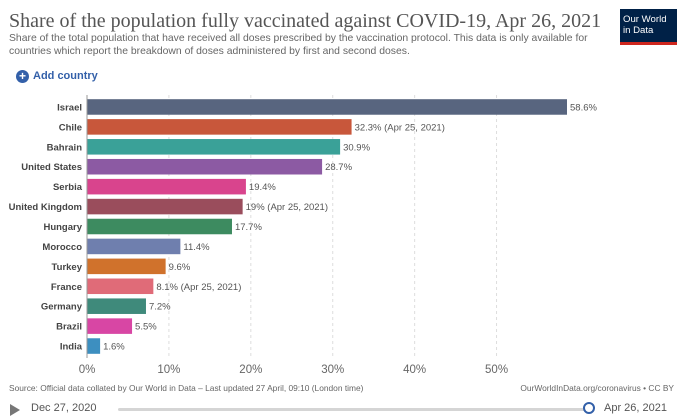 This screenshot has width=686, height=420. I want to click on x-tick-label: 30%, so click(332, 370).